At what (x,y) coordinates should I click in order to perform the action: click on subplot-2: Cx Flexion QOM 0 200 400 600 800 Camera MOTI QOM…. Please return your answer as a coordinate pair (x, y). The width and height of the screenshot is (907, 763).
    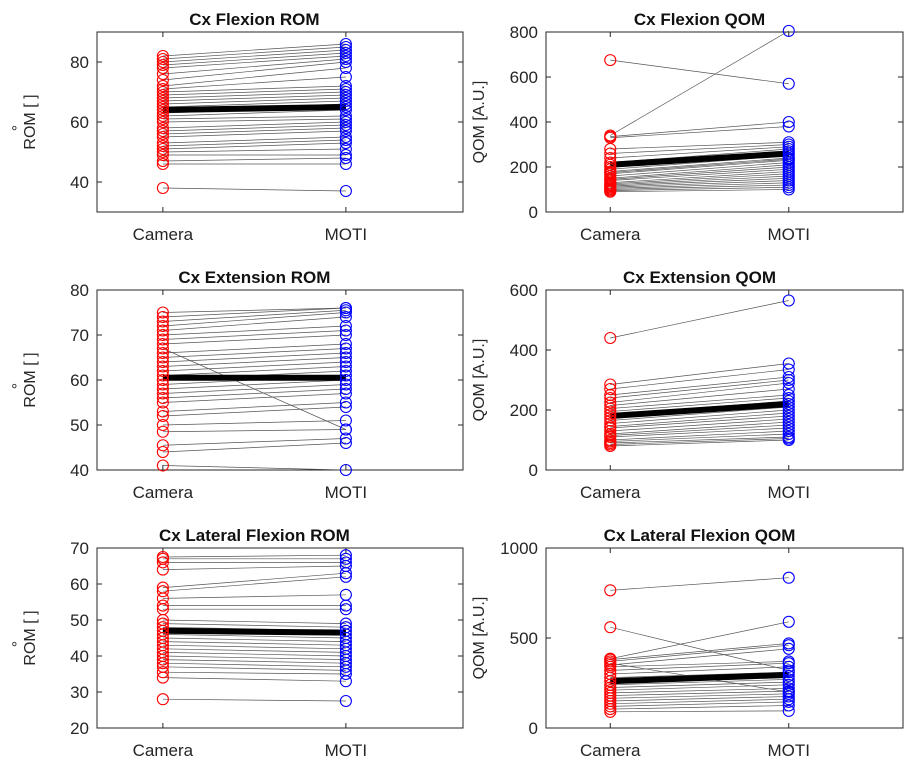
    Looking at the image, I should click on (687, 127).